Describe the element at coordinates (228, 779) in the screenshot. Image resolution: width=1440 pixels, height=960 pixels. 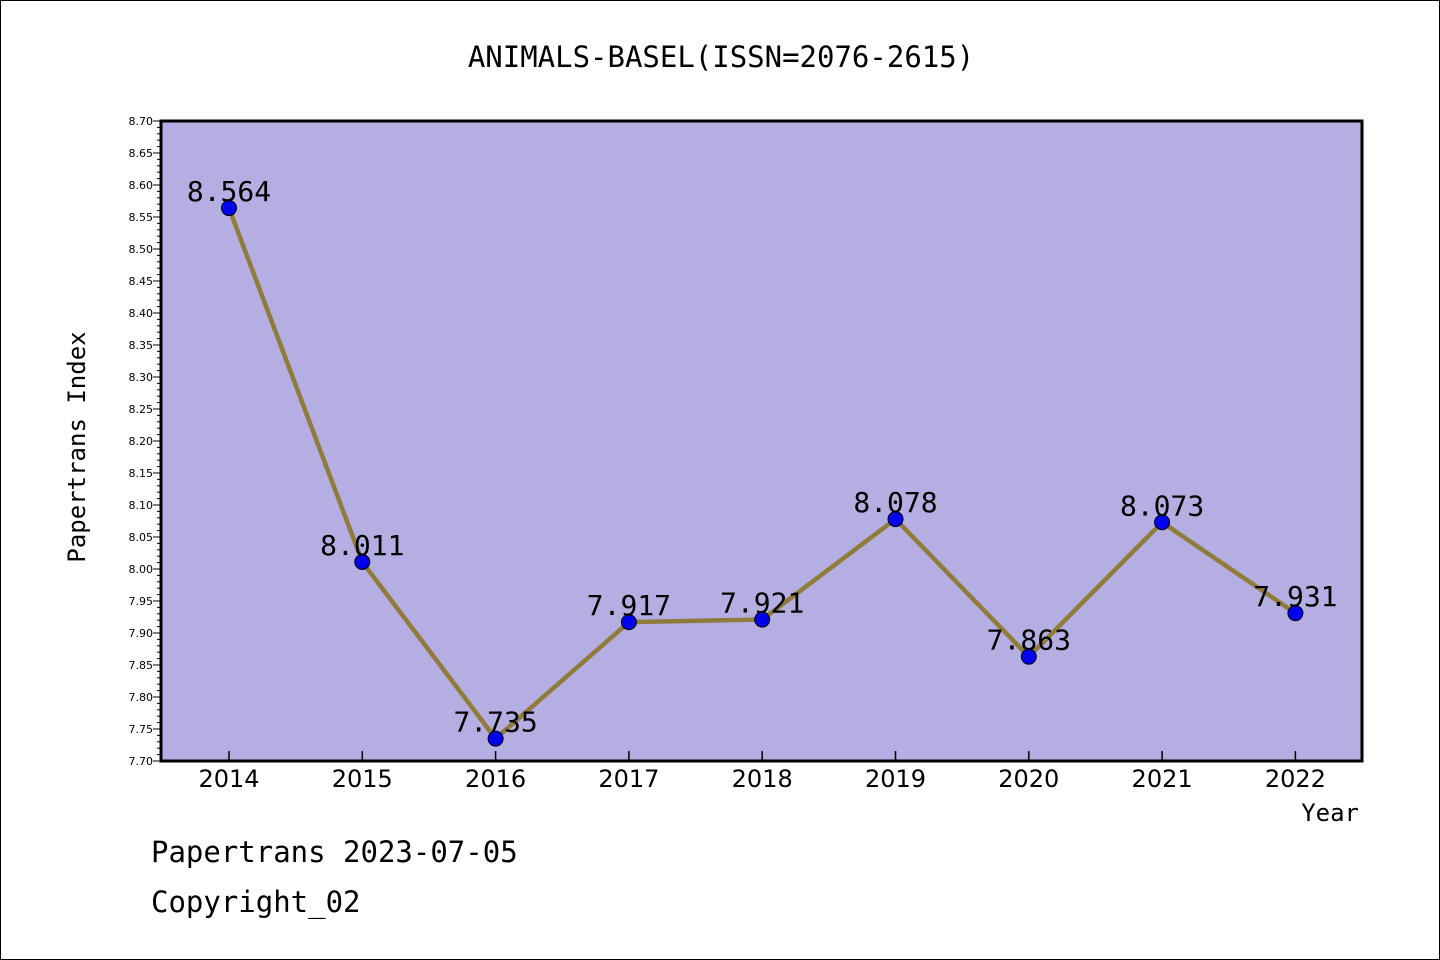
I see `x-tick-label: 2014` at that location.